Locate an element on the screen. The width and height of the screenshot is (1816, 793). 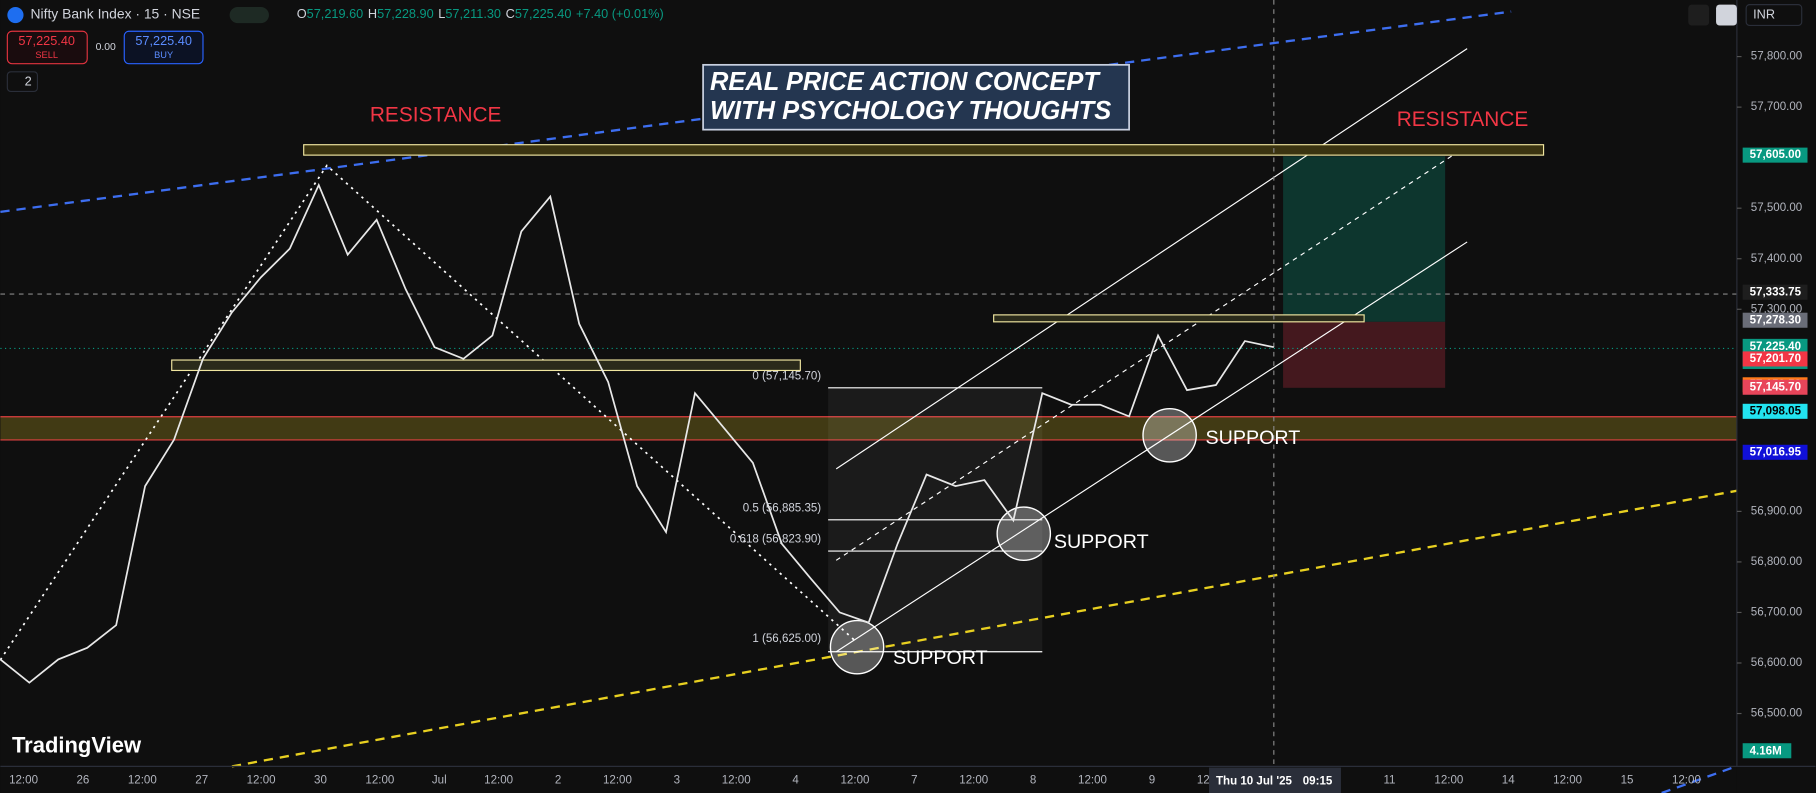
trend-line is located at coordinates (1702, 777).